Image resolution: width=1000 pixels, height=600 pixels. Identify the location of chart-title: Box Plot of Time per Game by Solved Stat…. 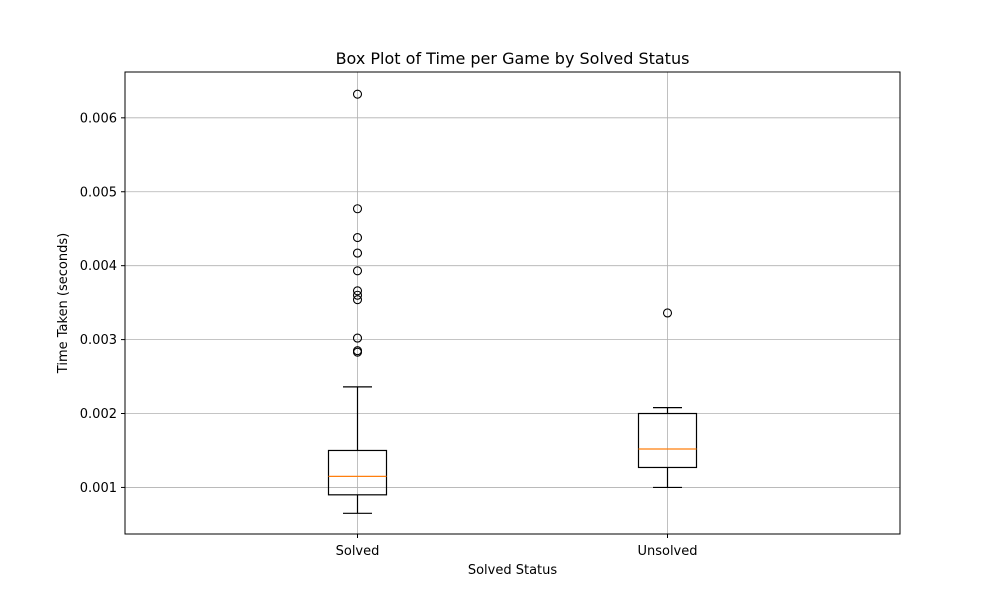
(513, 58).